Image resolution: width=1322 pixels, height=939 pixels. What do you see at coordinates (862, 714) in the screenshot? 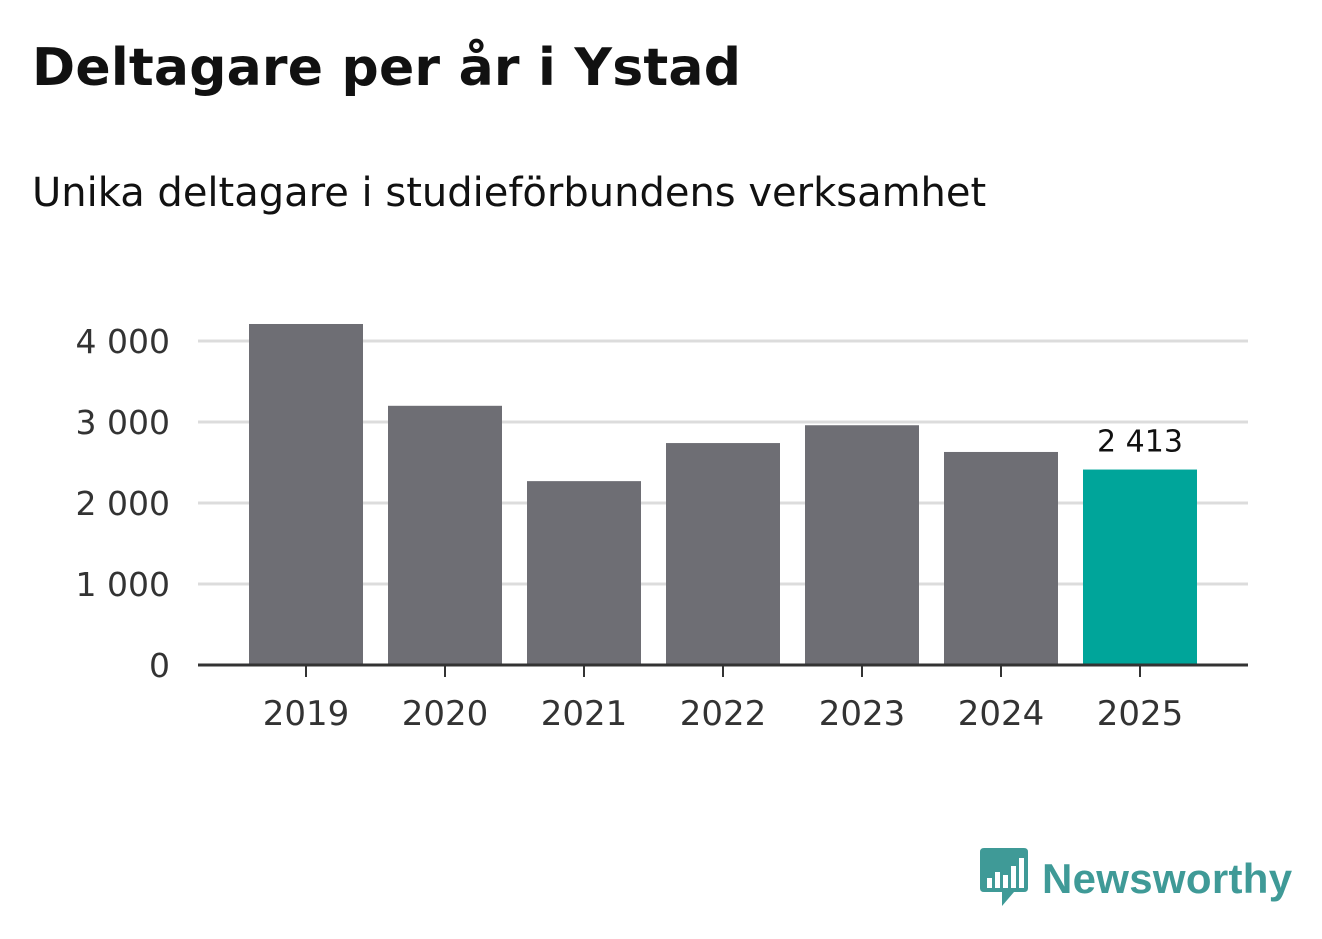
I see `x-tick-label: 2023` at bounding box center [862, 714].